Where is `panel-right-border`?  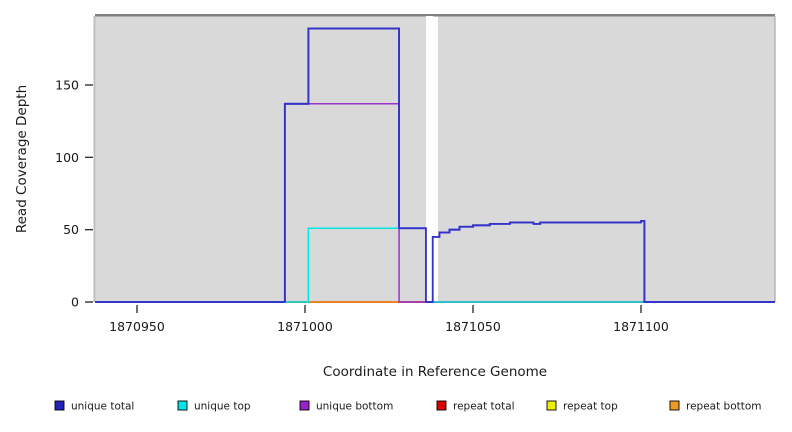 panel-right-border is located at coordinates (775, 159).